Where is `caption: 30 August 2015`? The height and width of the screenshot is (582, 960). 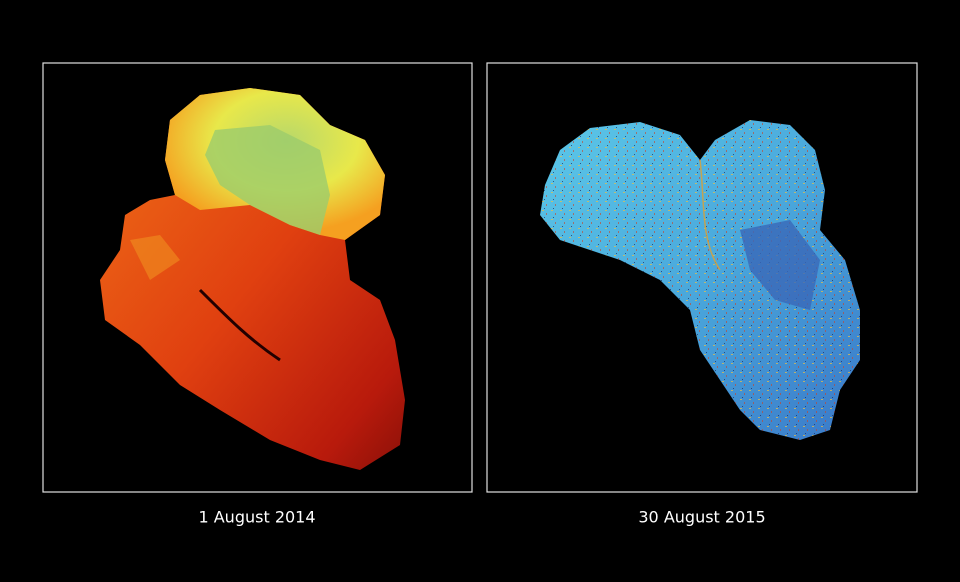
caption: 30 August 2015 is located at coordinates (701, 517).